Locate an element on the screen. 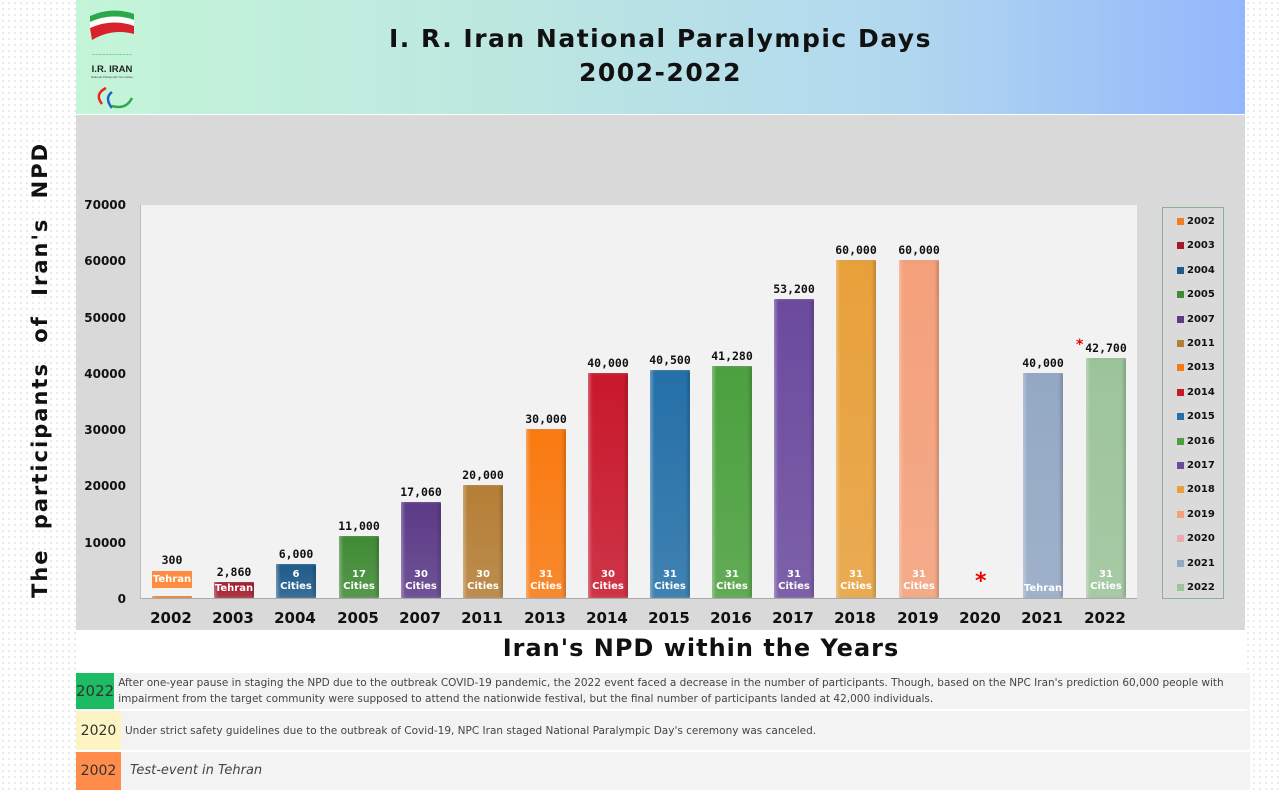  legend-label: 2007 is located at coordinates (1201, 319).